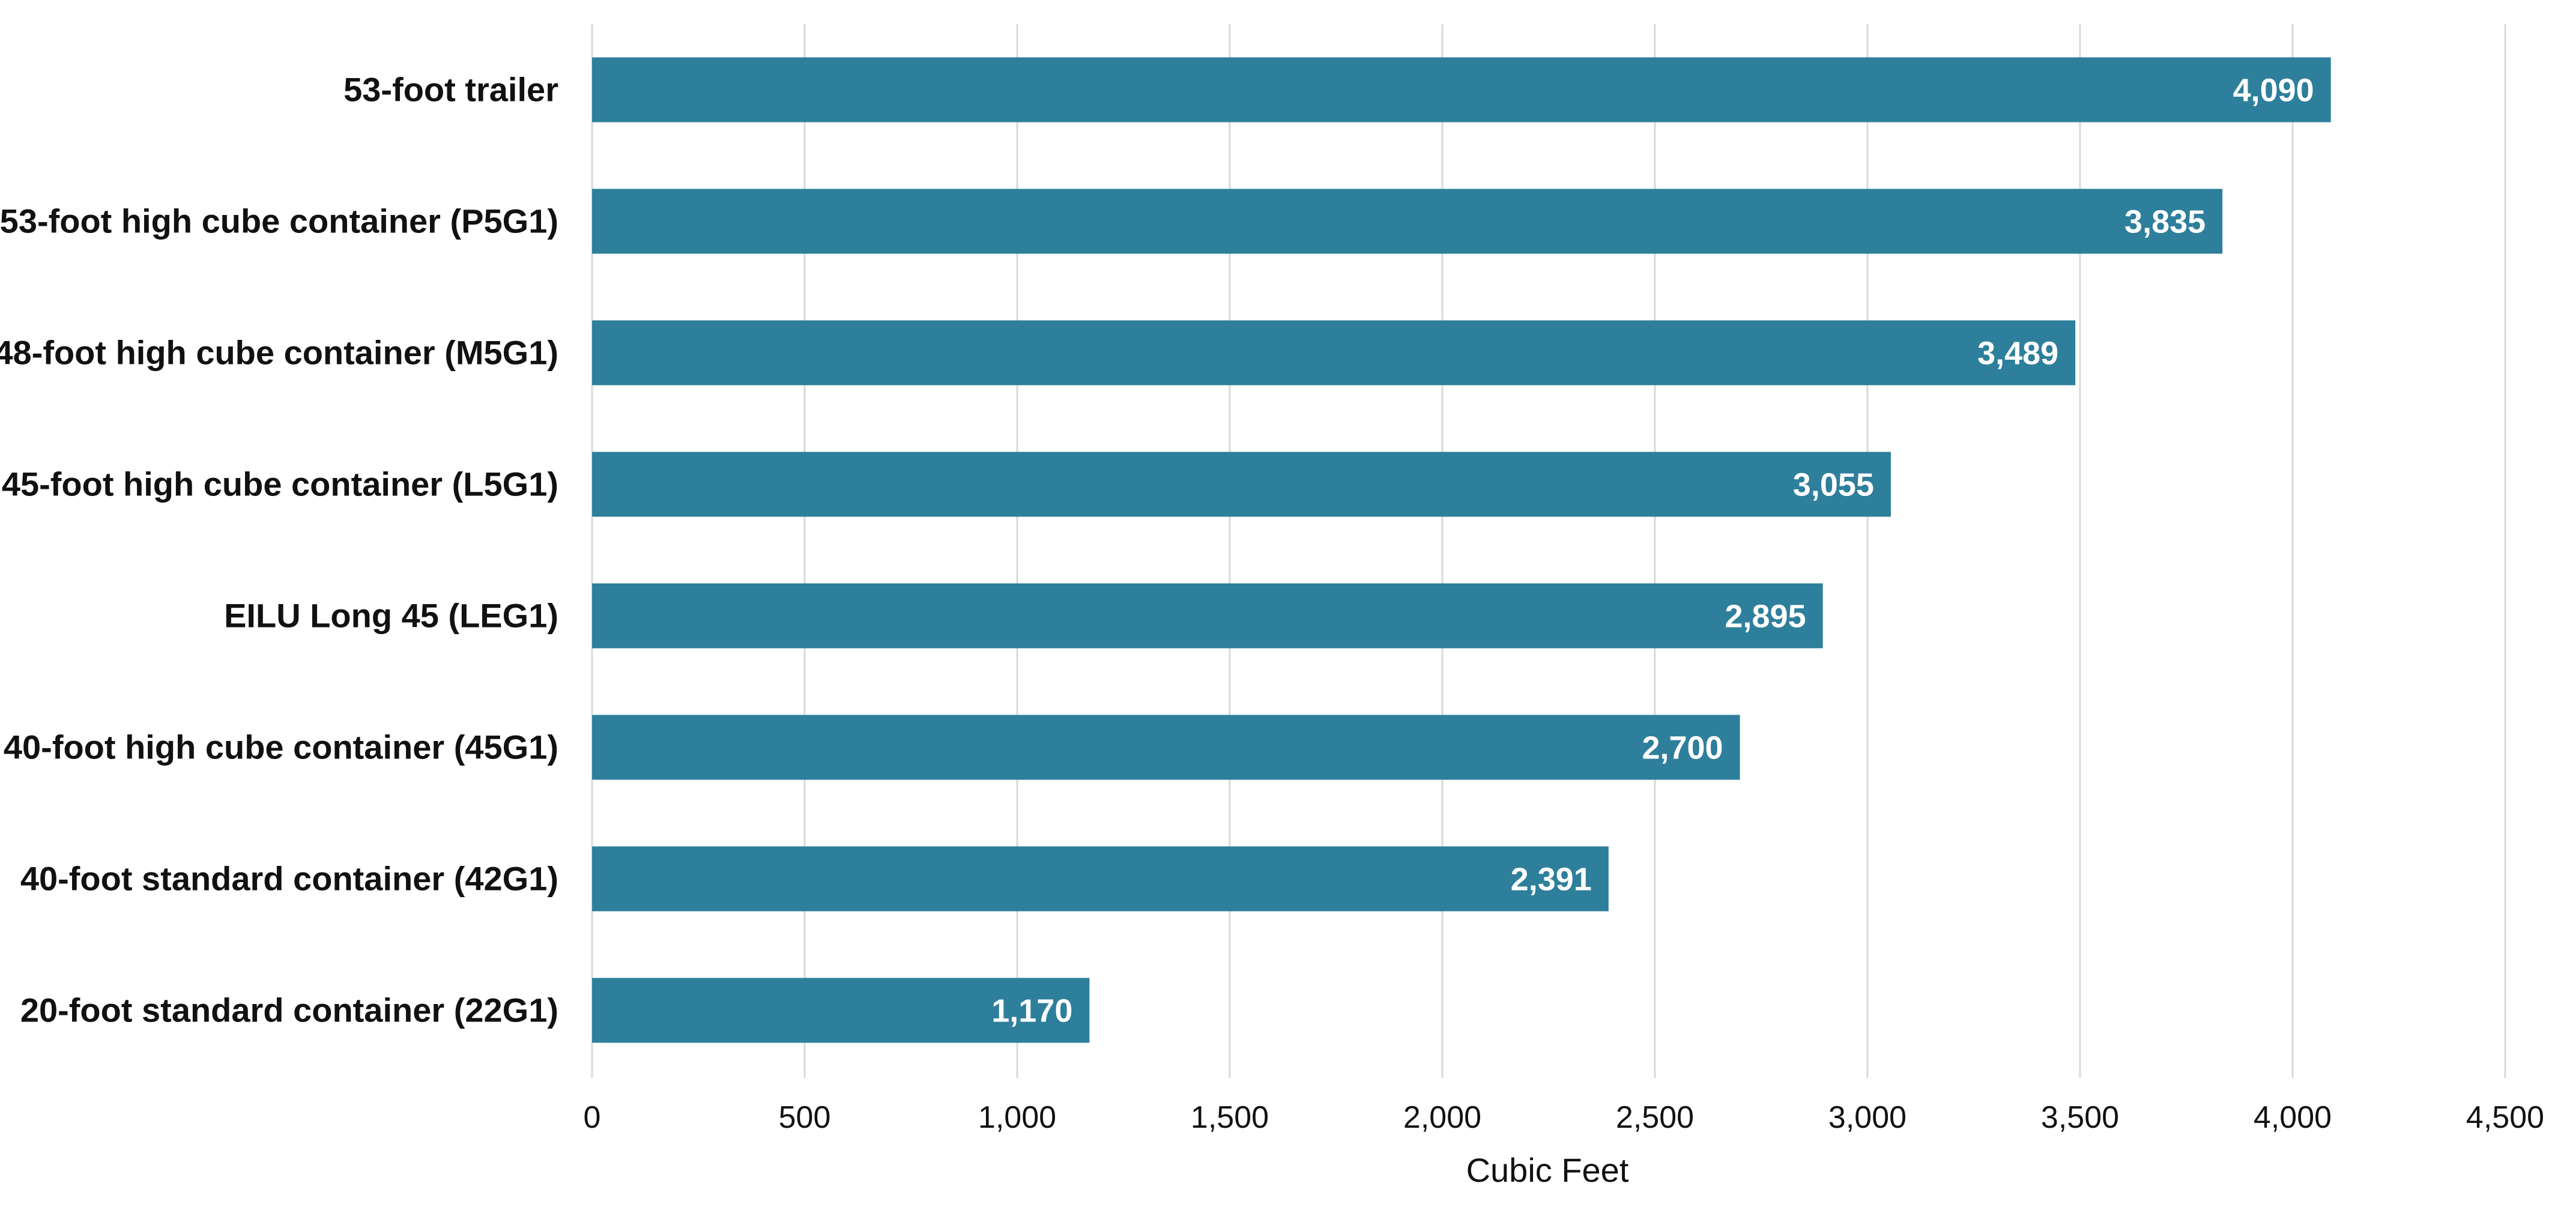 This screenshot has width=2576, height=1207. Describe the element at coordinates (1442, 1117) in the screenshot. I see `x-tick-label: 2,000` at that location.